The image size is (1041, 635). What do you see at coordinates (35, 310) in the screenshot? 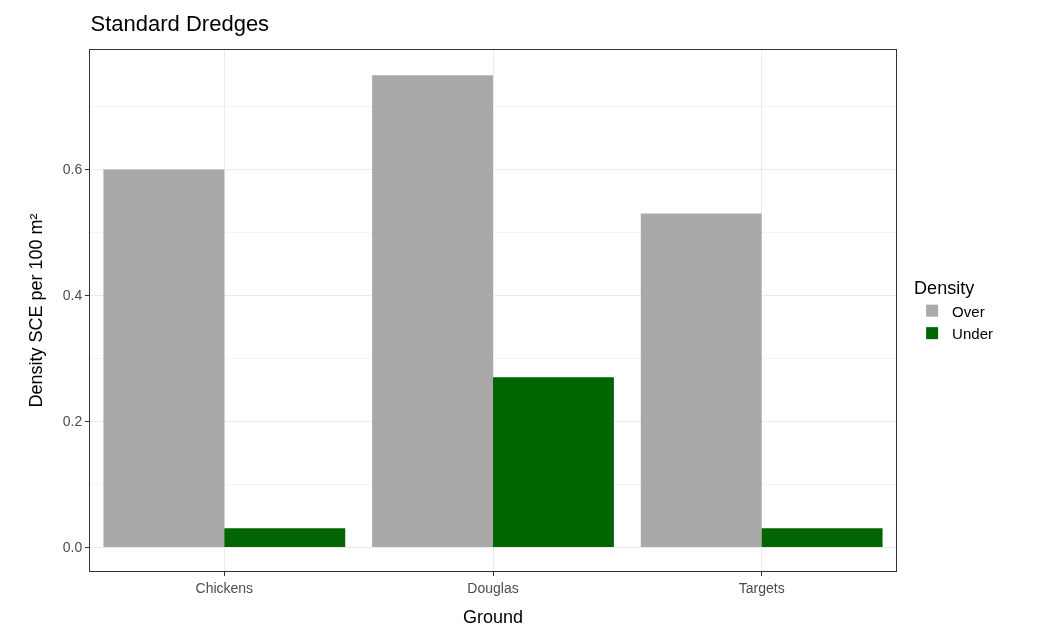
I see `y-axis-title: Density SCE per 100 m²` at bounding box center [35, 310].